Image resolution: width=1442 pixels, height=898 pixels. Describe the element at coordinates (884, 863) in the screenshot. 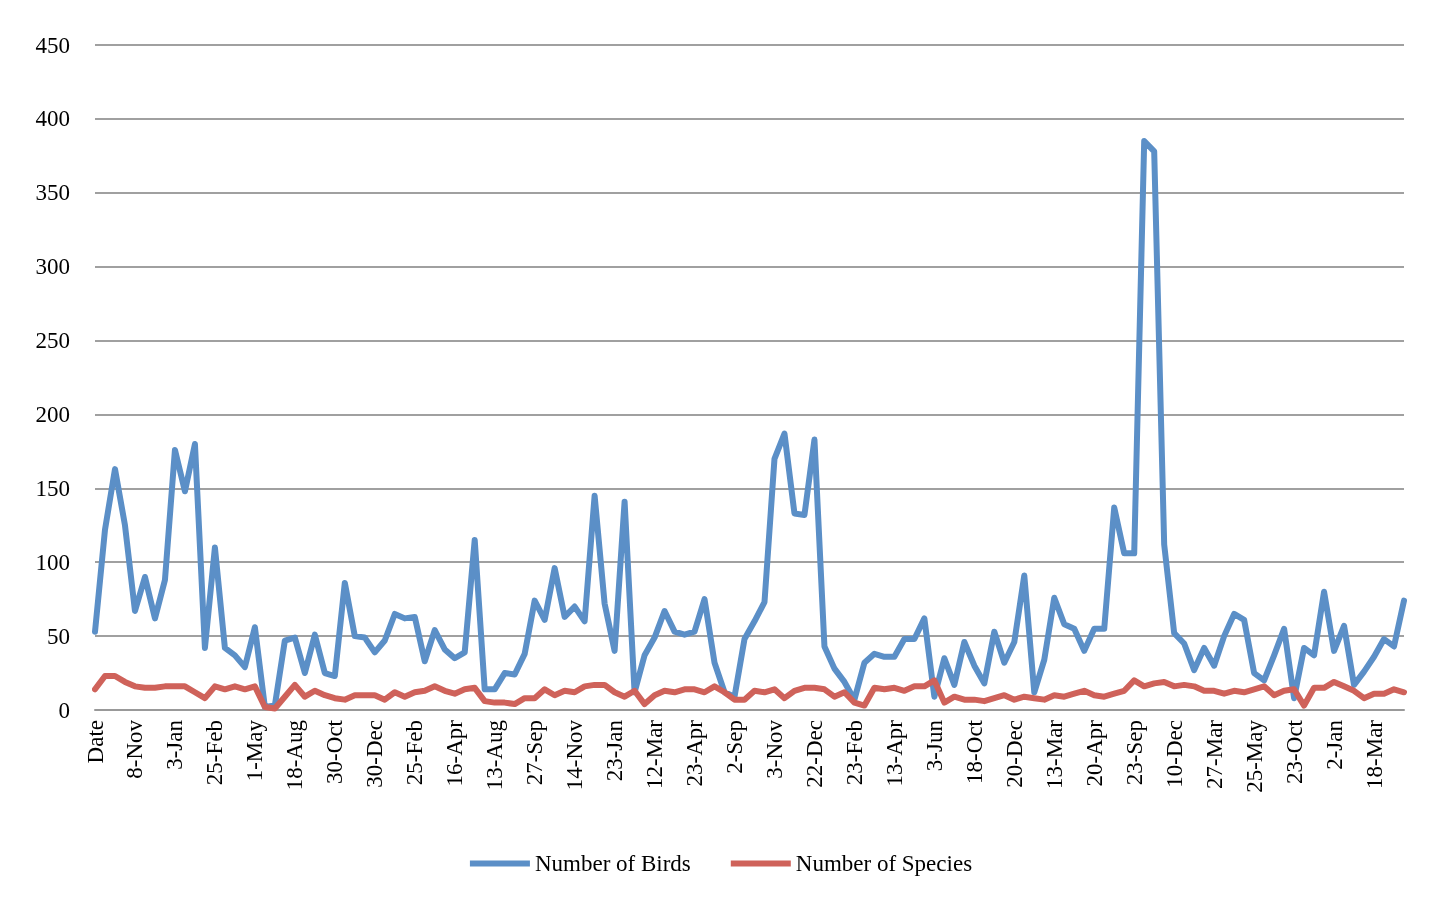

I see `legend-label: Number of Species` at that location.